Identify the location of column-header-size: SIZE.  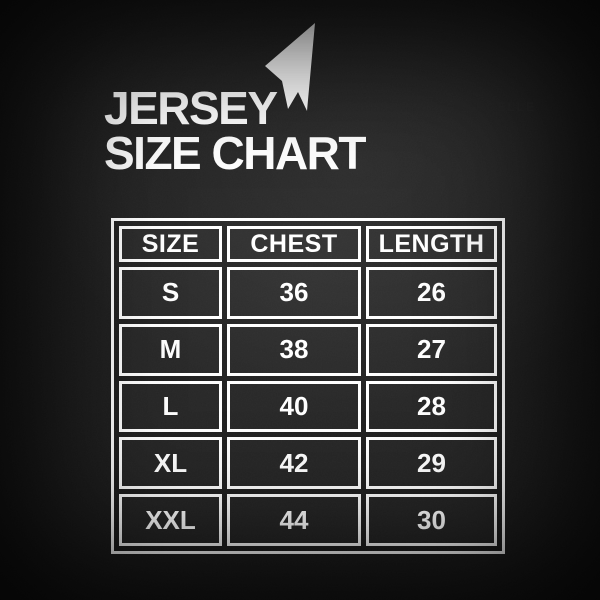
(170, 244).